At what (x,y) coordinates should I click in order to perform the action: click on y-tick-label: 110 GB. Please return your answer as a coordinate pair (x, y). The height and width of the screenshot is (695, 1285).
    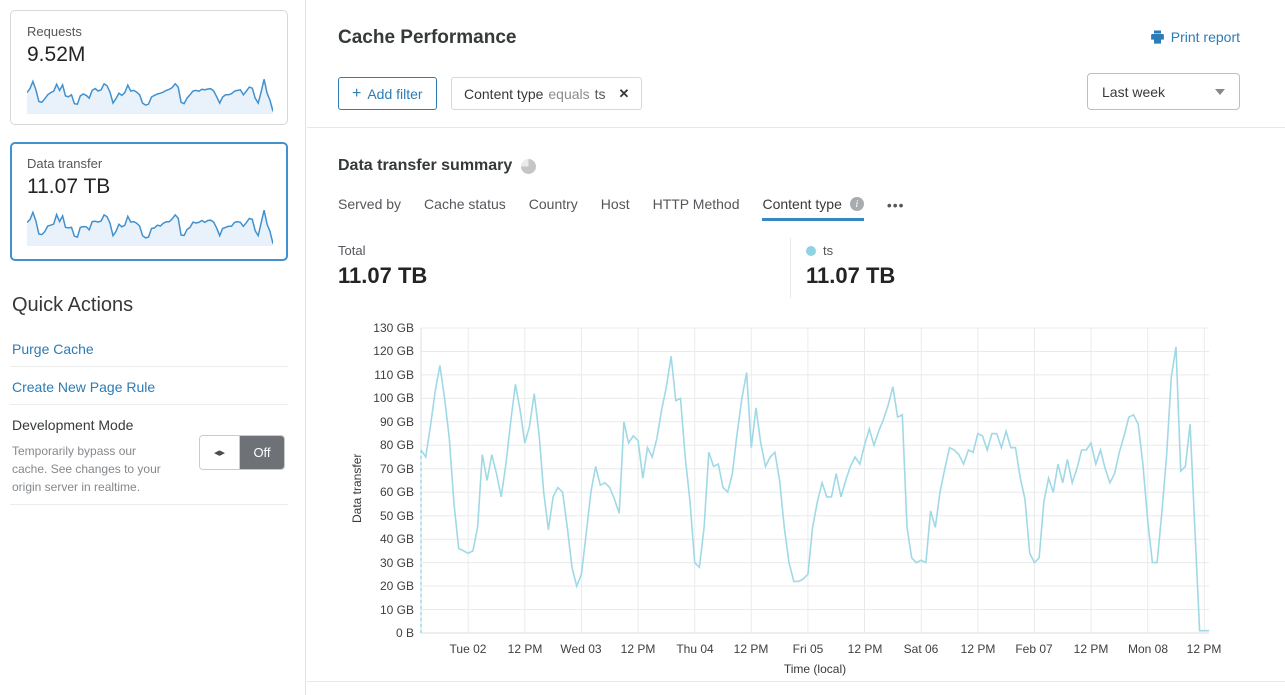
    Looking at the image, I should click on (394, 375).